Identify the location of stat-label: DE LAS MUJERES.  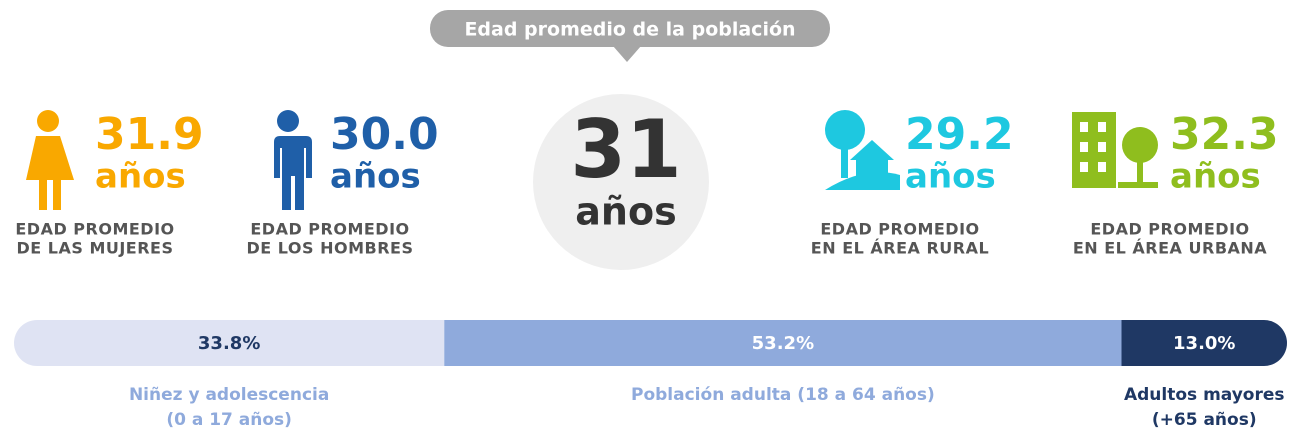
(94, 248).